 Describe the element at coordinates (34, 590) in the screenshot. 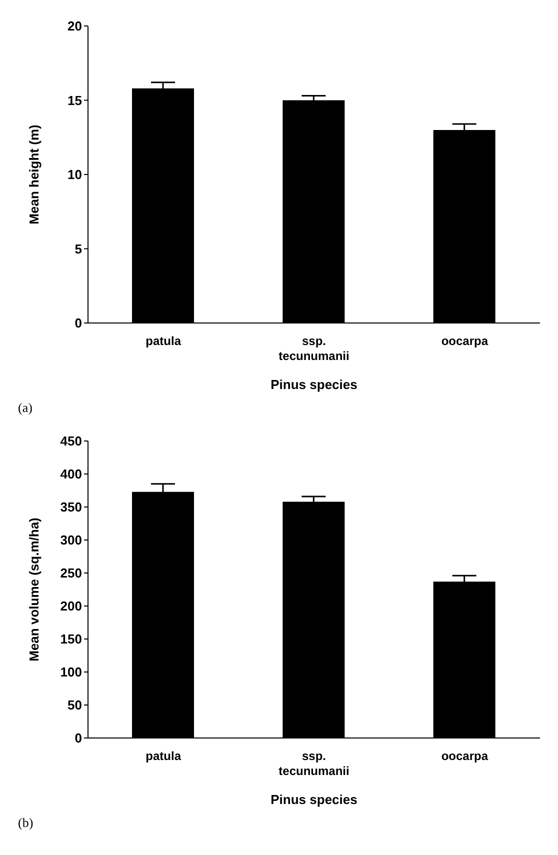

I see `y-axis-title: Mean volume (sq.m/ha)` at that location.